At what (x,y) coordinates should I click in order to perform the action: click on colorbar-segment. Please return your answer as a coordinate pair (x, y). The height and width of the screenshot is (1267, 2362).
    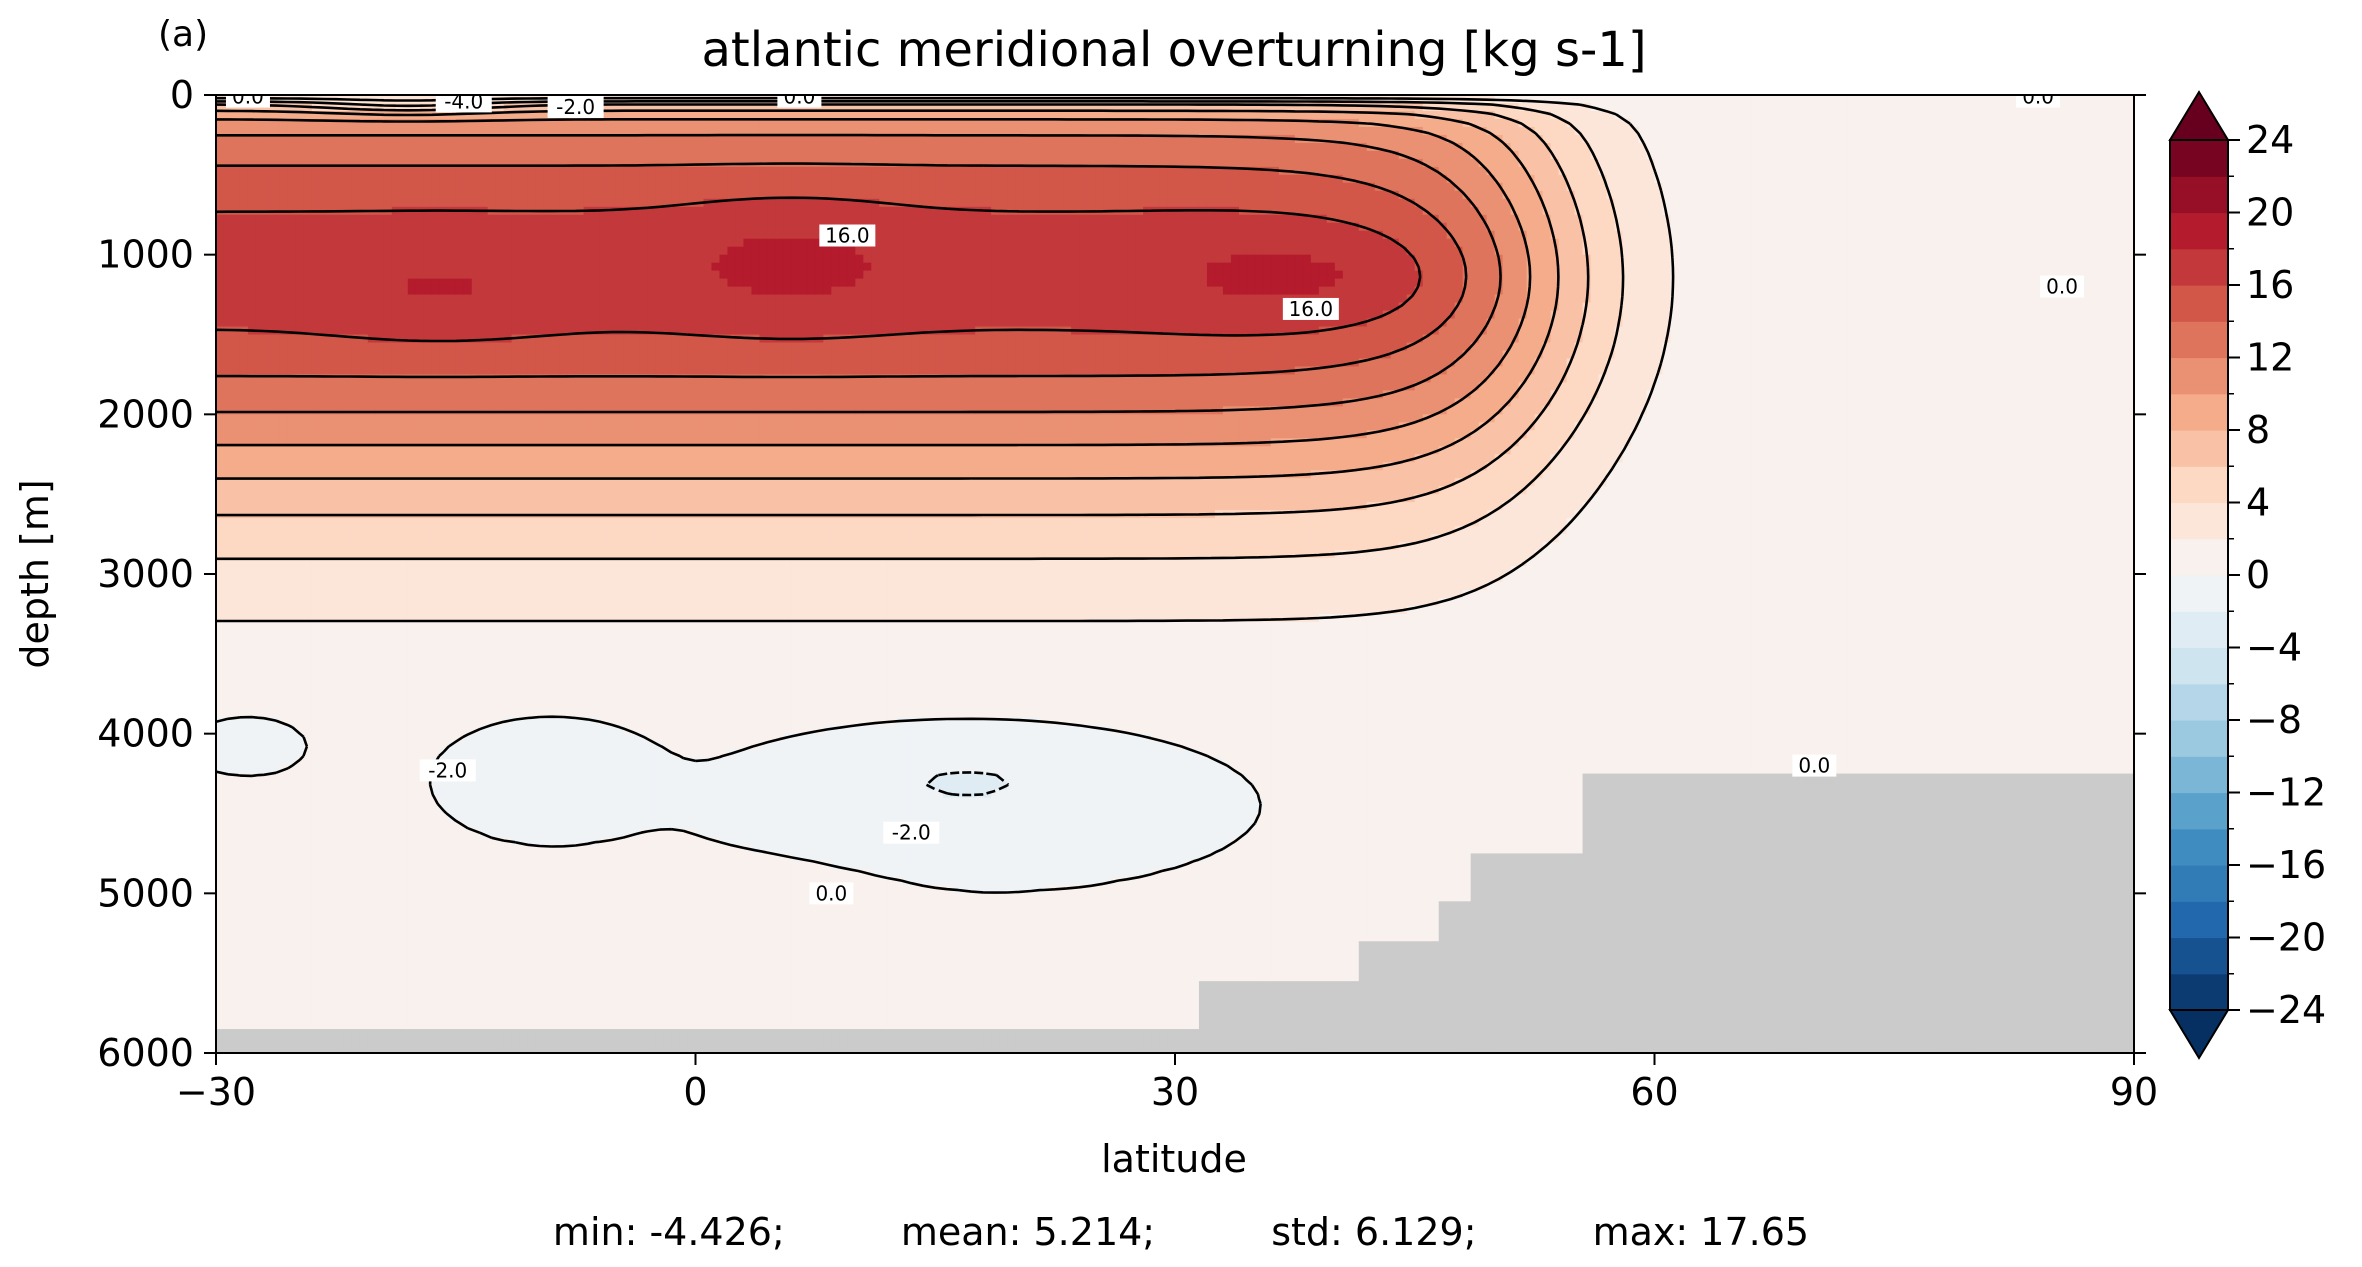
    Looking at the image, I should click on (2199, 267).